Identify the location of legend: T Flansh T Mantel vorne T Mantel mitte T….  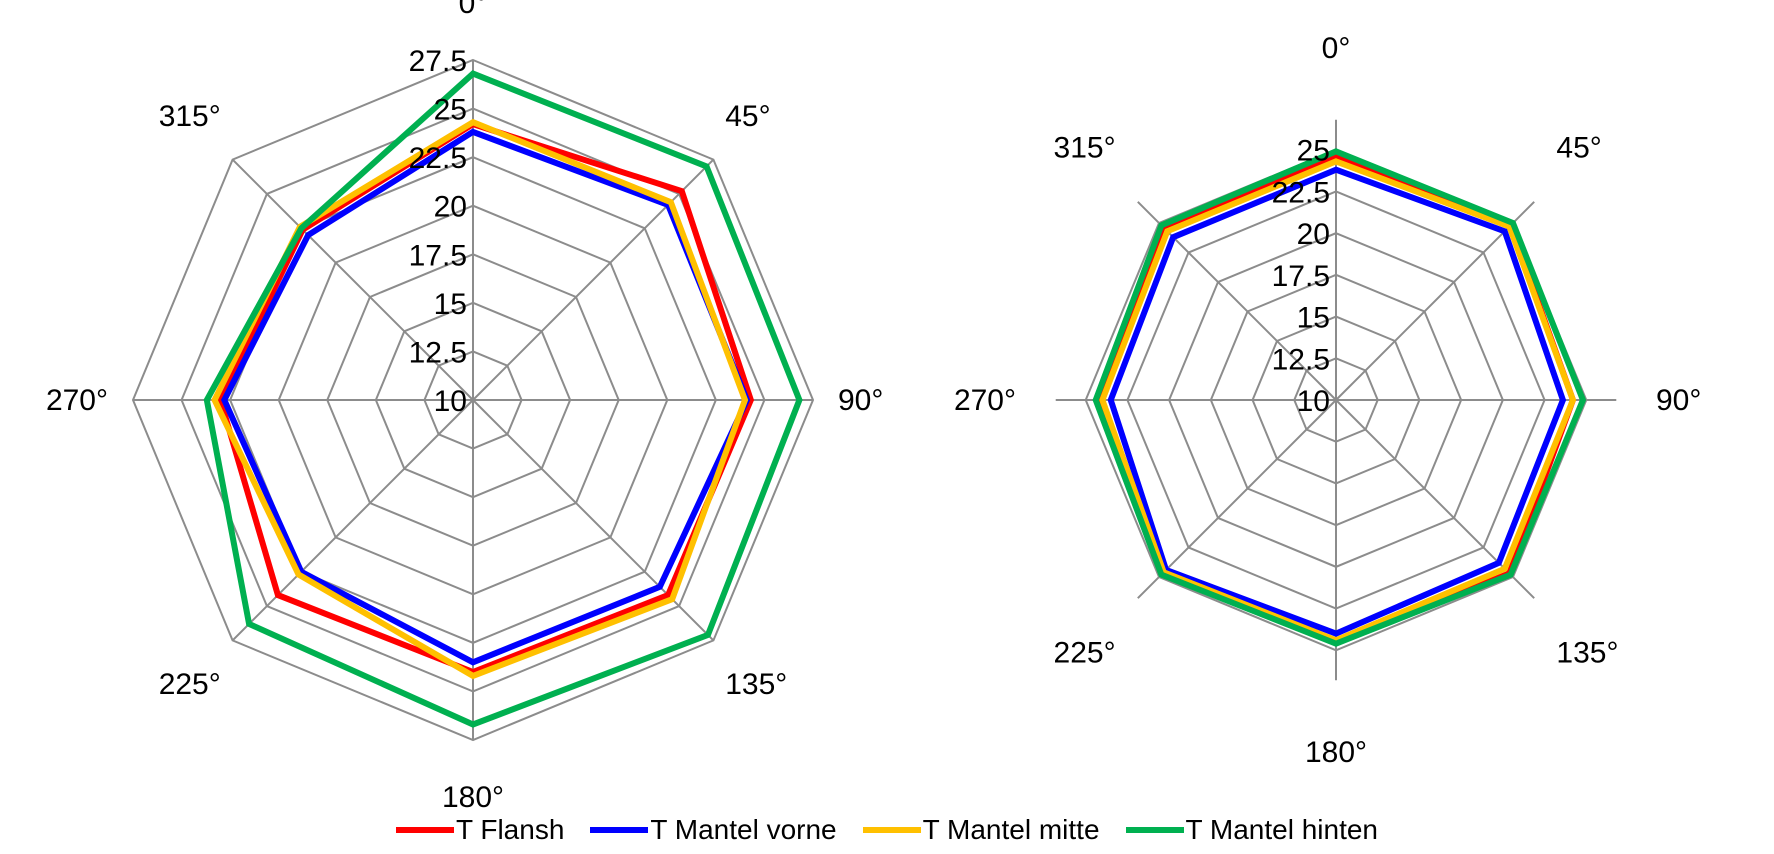
(887, 830).